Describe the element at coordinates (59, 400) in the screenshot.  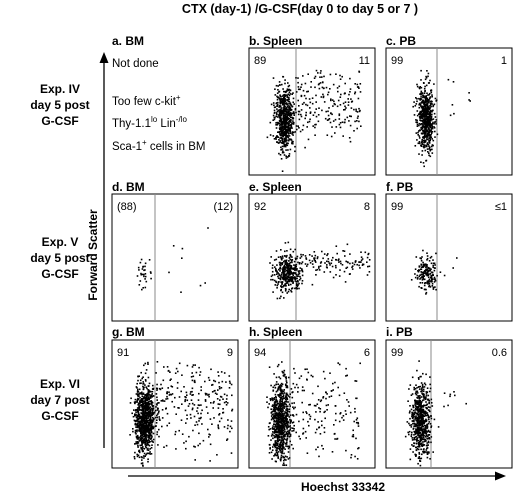
I see `row-label-line: day 7 post` at that location.